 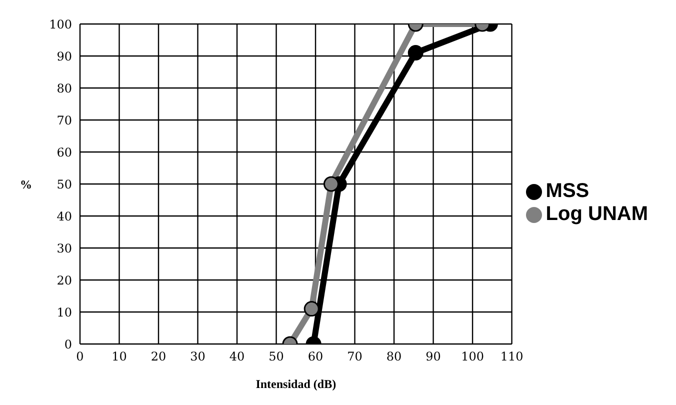 I want to click on y-tick-label: 30, so click(x=64, y=248).